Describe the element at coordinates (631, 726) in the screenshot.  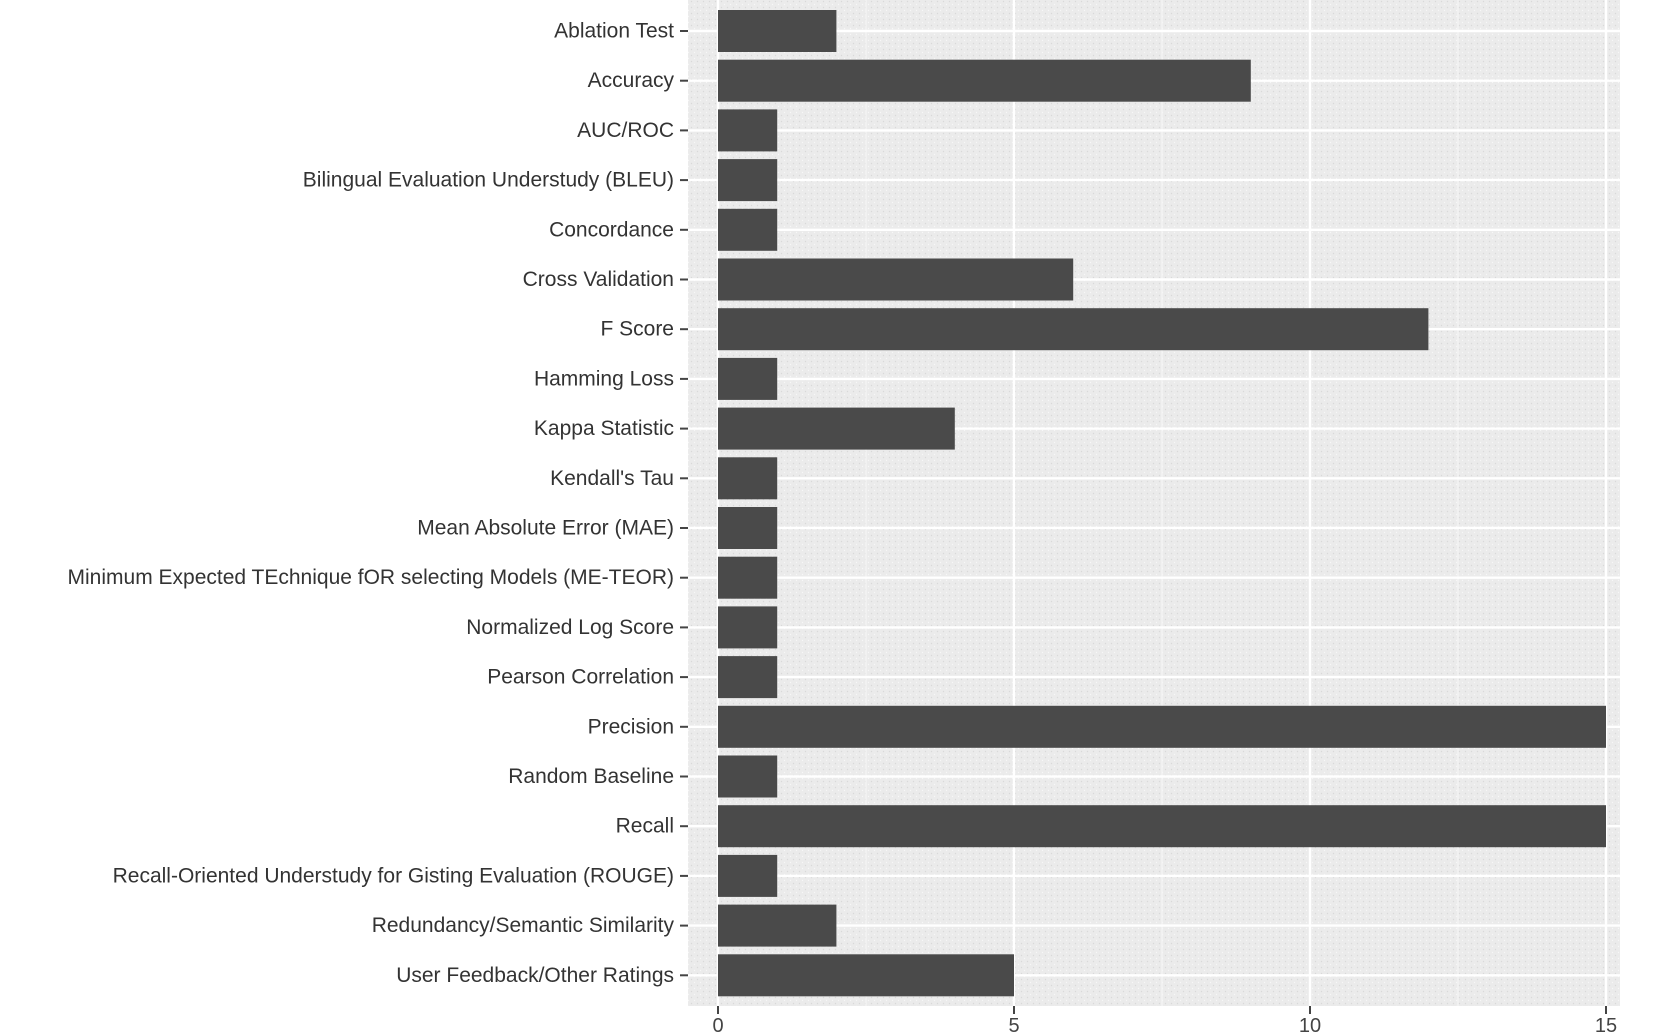
I see `category-label: Precision` at that location.